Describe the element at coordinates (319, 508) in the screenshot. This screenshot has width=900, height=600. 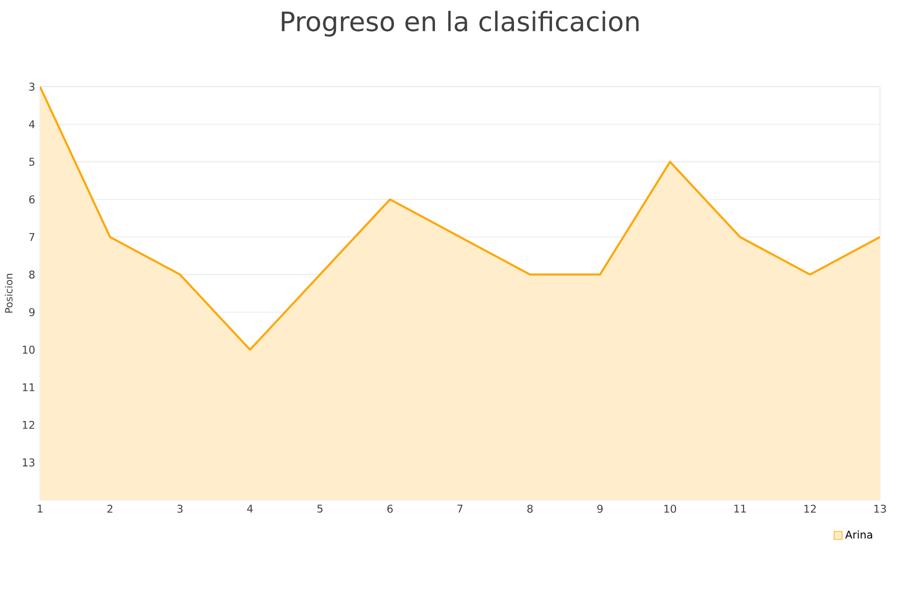
I see `x-tick-label: 5` at that location.